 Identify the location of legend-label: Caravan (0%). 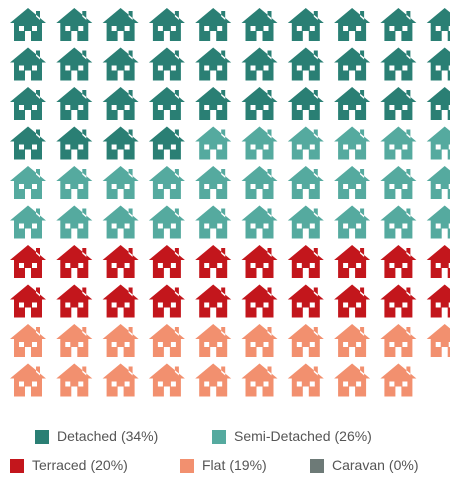
(375, 465).